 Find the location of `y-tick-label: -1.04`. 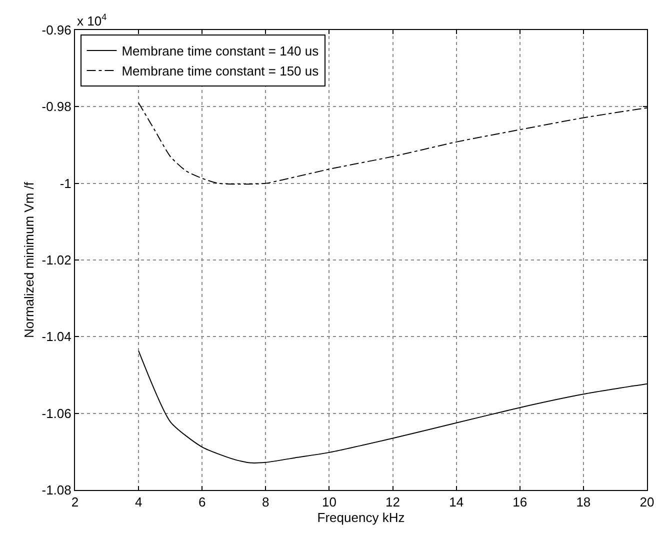

y-tick-label: -1.04 is located at coordinates (57, 336).